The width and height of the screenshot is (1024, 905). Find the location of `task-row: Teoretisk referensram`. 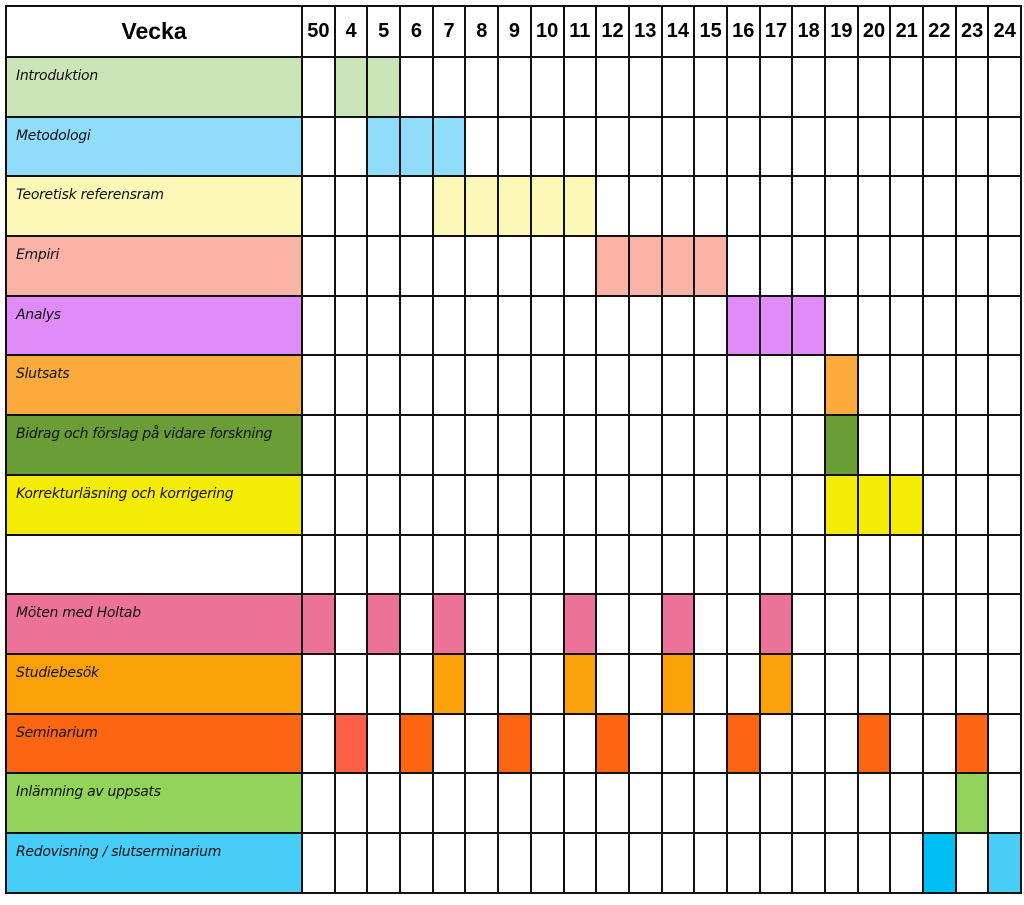

task-row: Teoretisk referensram is located at coordinates (514, 206).